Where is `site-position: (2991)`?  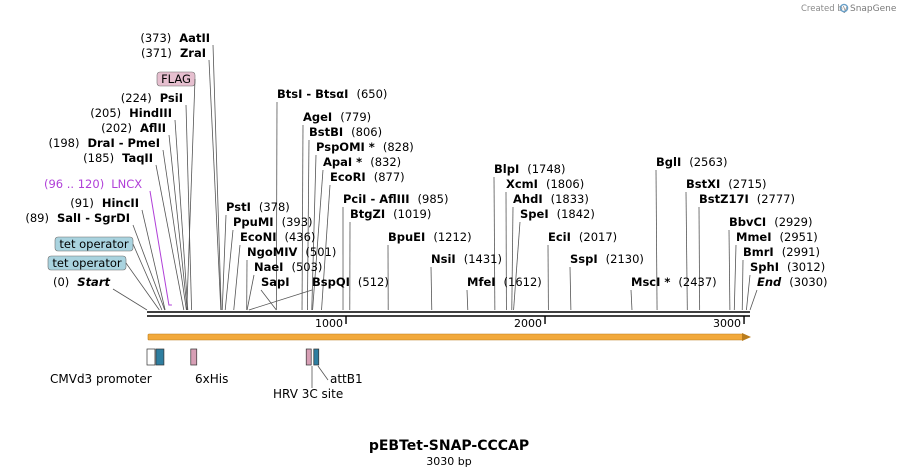
site-position: (2991) is located at coordinates (801, 252).